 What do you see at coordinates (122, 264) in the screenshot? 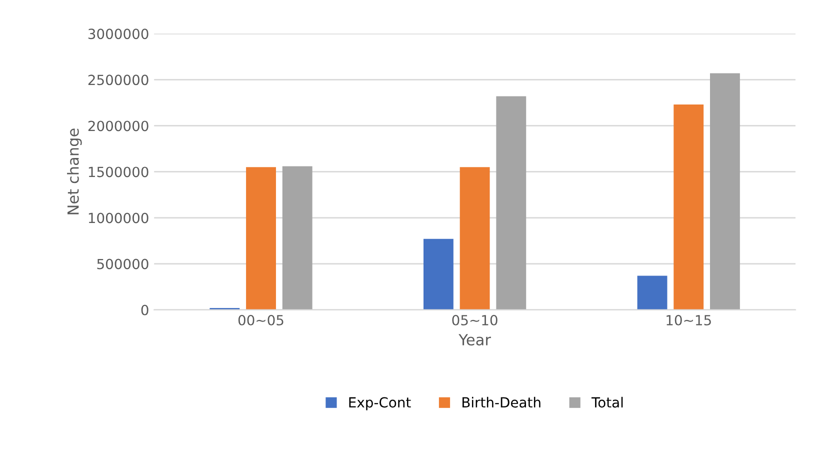
I see `y-tick-label: 500000` at bounding box center [122, 264].